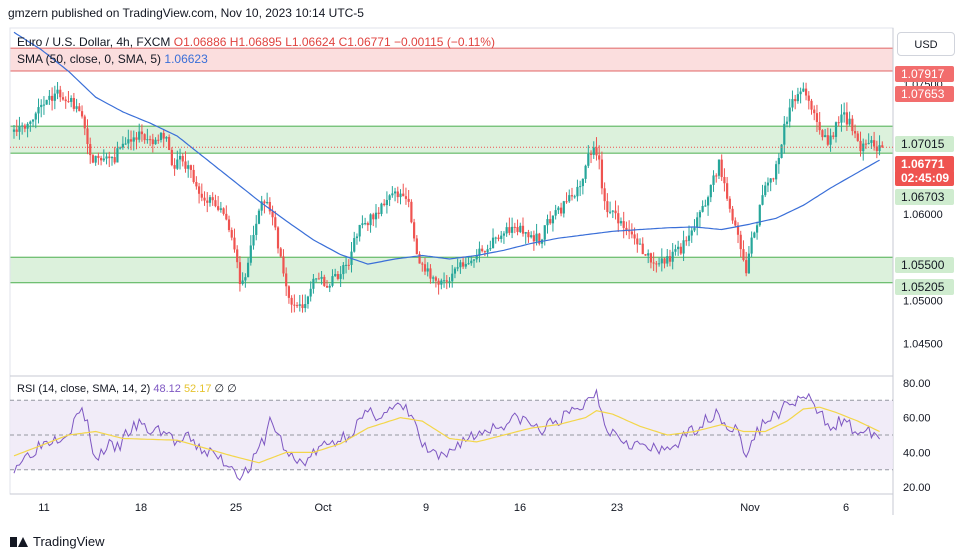  I want to click on time-tick-label: 18, so click(141, 508).